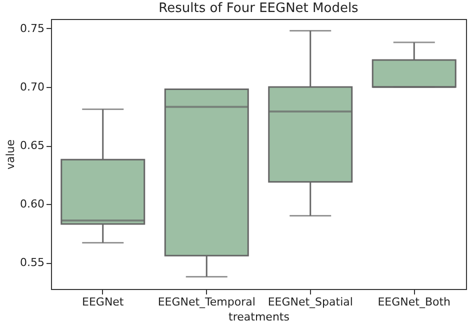 The width and height of the screenshot is (474, 328). What do you see at coordinates (103, 302) in the screenshot?
I see `x-tick-label: EEGNet` at bounding box center [103, 302].